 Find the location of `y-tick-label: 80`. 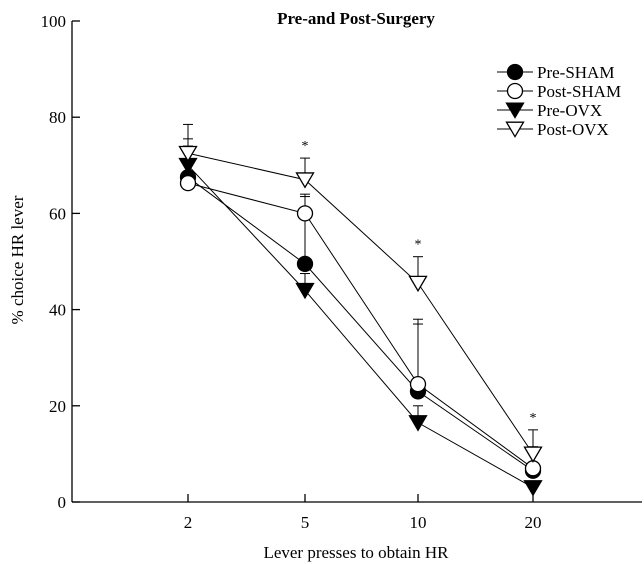

y-tick-label: 80 is located at coordinates (57, 117).